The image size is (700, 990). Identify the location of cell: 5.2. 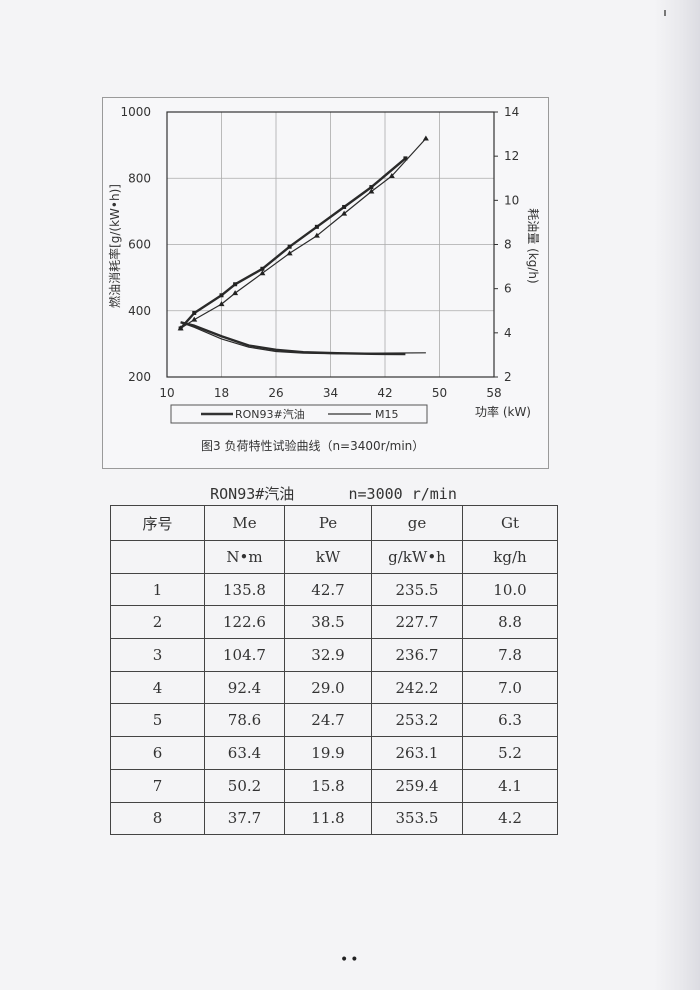
(510, 753).